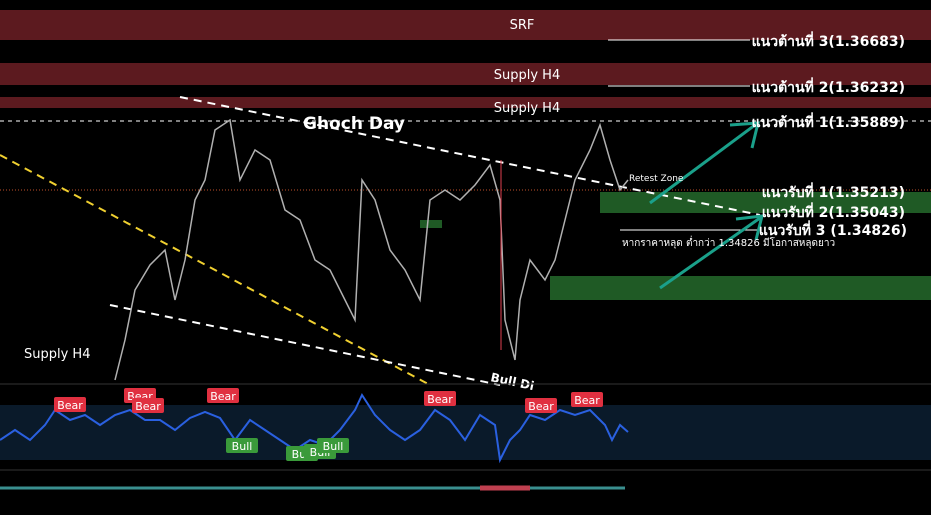 This screenshot has height=515, width=931. I want to click on chart-label: Ghoch Day, so click(354, 124).